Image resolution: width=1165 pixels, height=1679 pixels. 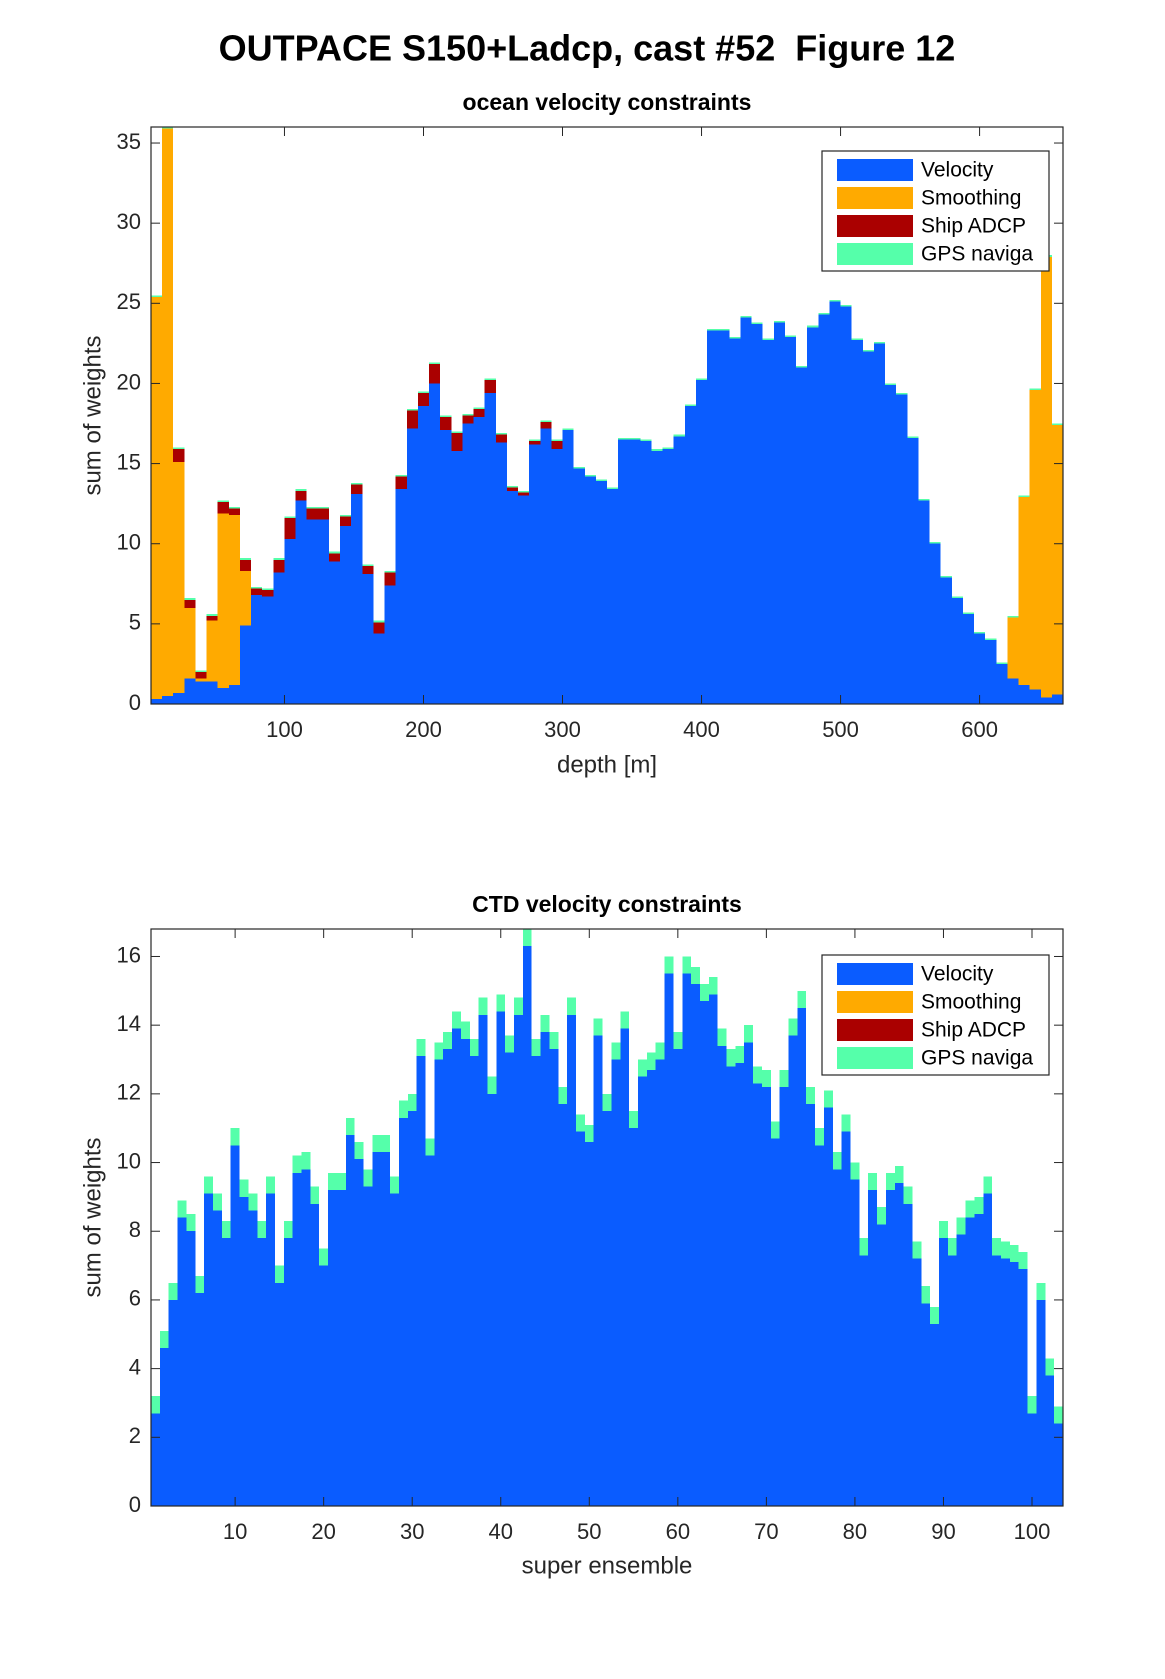 What do you see at coordinates (92, 415) in the screenshot?
I see `y-axis-label: sum of weights` at bounding box center [92, 415].